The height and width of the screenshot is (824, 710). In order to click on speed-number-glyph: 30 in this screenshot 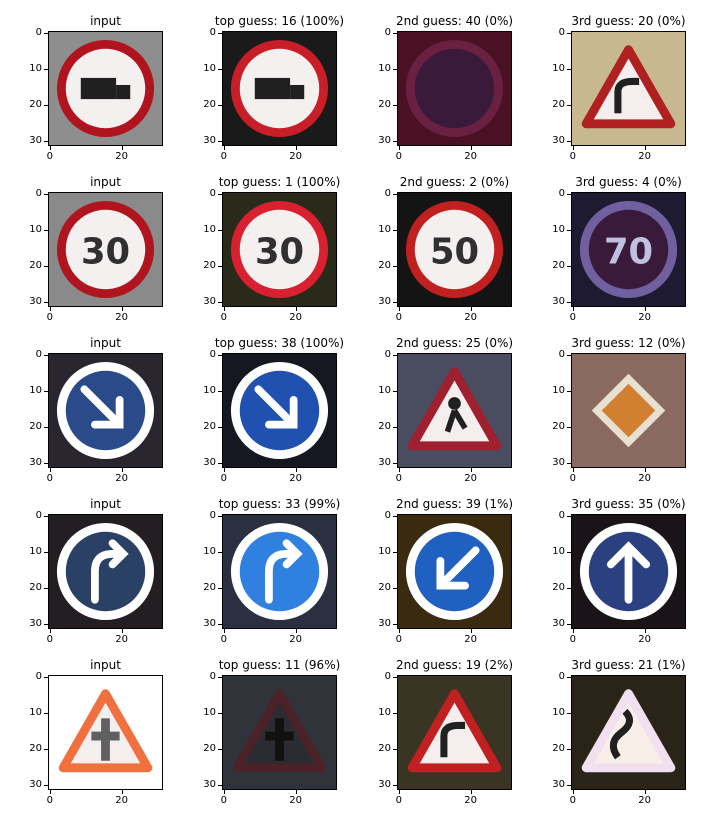, I will do `click(279, 252)`.